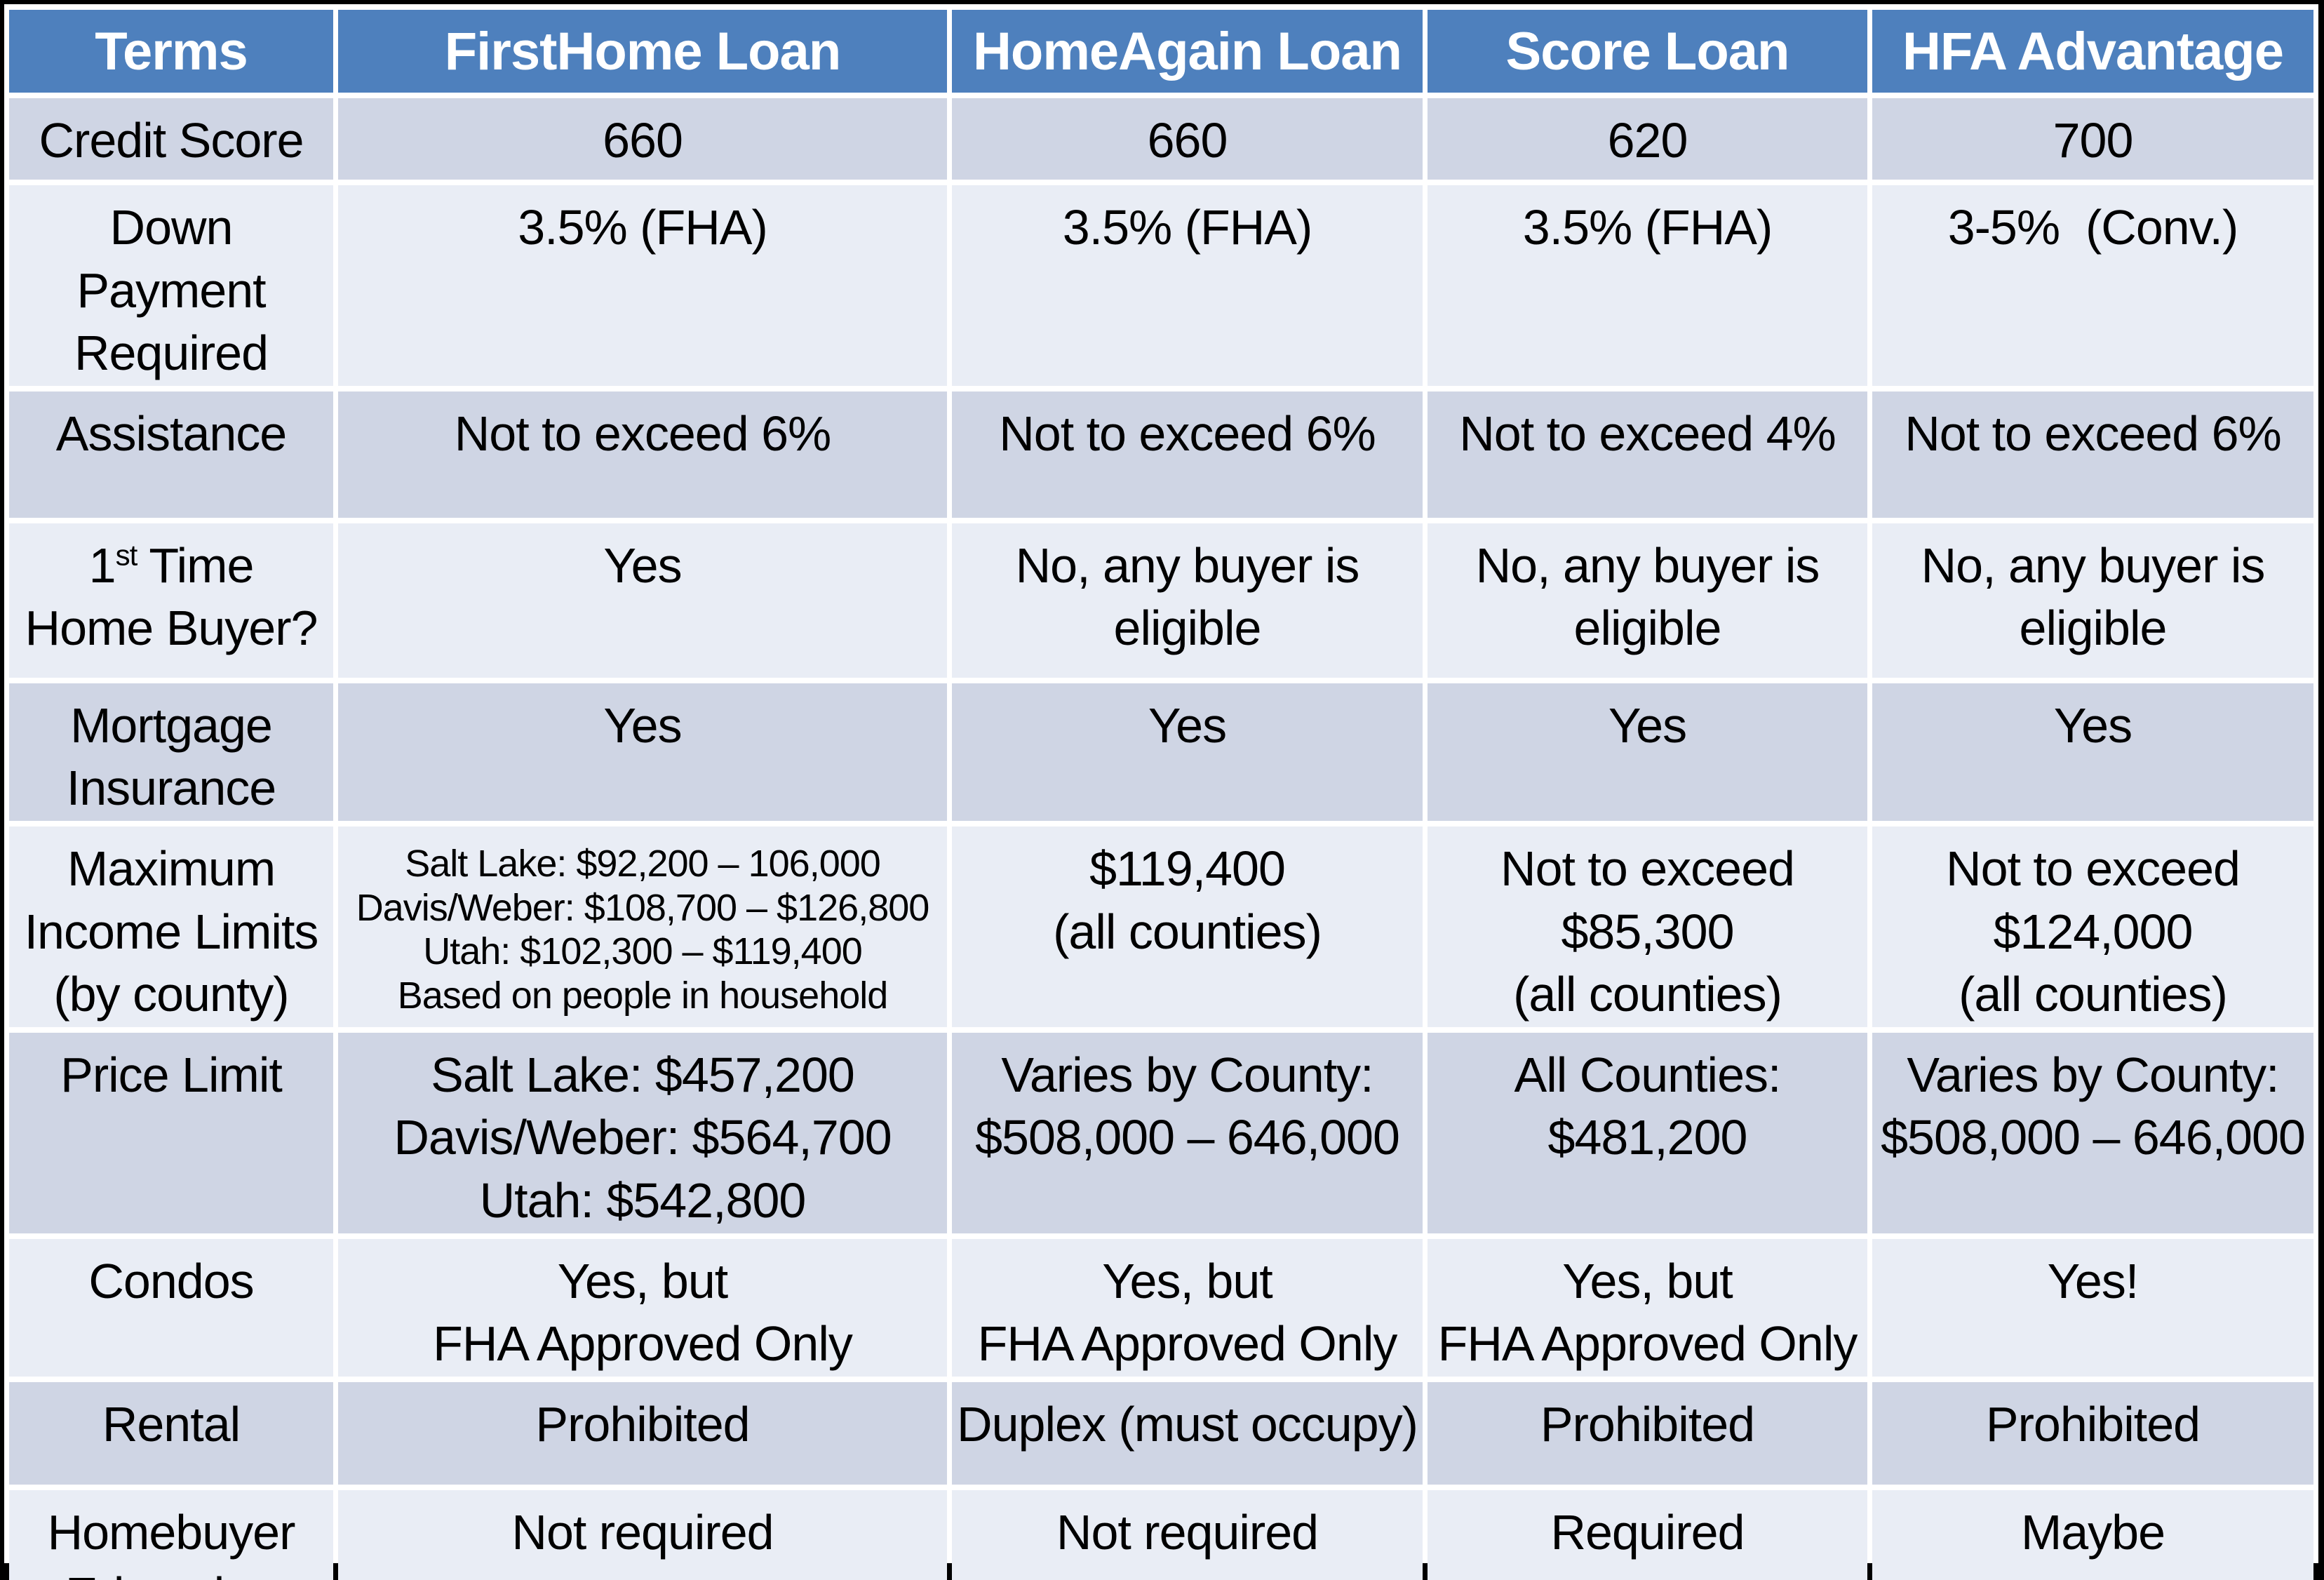 Image resolution: width=2324 pixels, height=1580 pixels. What do you see at coordinates (1187, 600) in the screenshot?
I see `cell-first-time-homeagain: No, any buyer is eligible` at bounding box center [1187, 600].